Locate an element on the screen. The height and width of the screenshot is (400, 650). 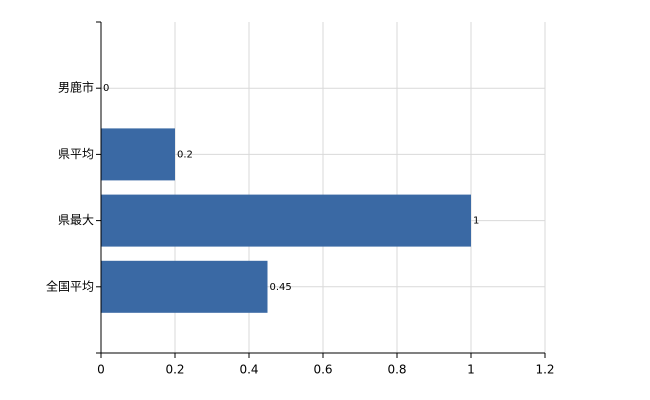
y-tick-label: 県平均 is located at coordinates (76, 154).